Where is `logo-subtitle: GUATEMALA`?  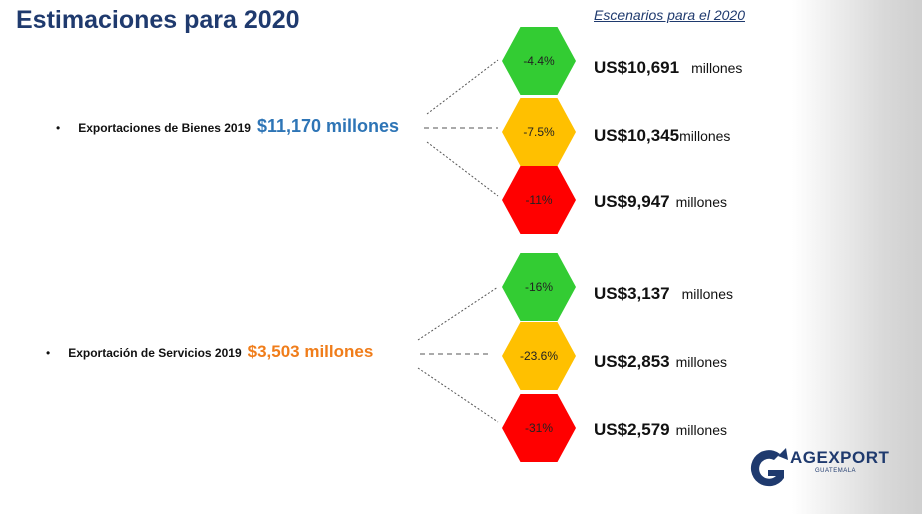 logo-subtitle: GUATEMALA is located at coordinates (836, 471).